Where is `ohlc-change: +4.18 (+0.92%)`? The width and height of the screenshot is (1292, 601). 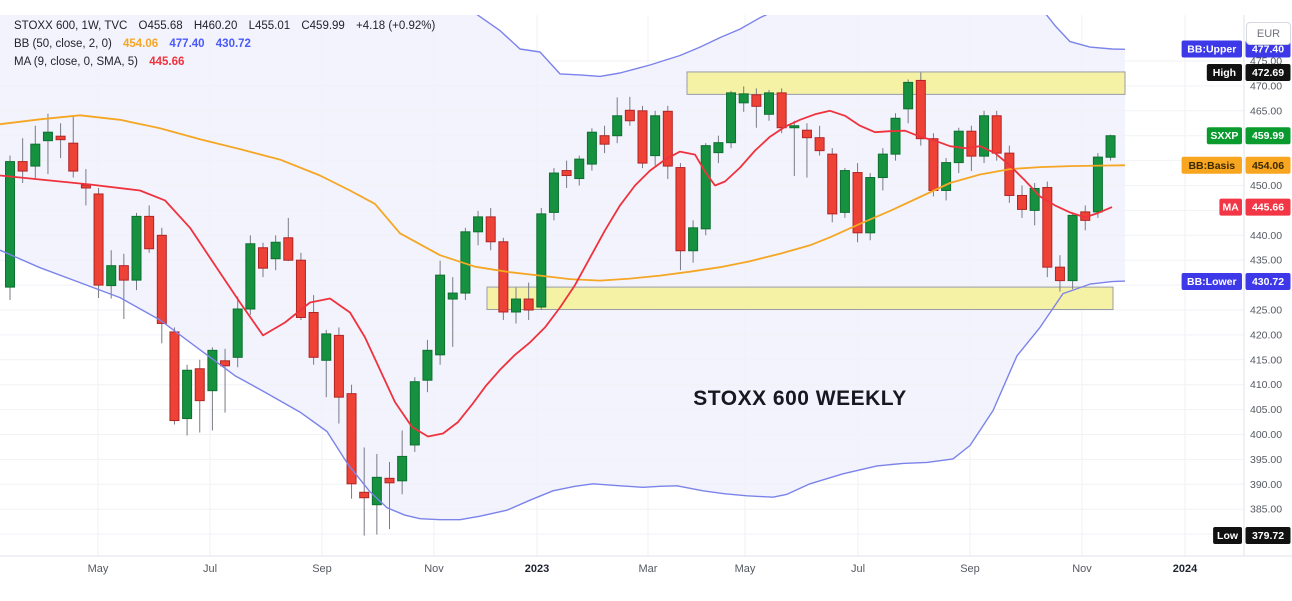 ohlc-change: +4.18 (+0.92%) is located at coordinates (396, 26).